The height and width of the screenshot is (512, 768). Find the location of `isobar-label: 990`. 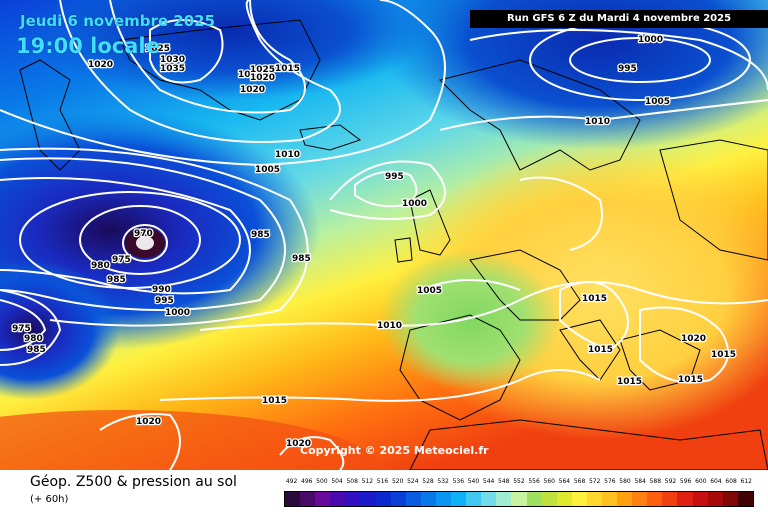

isobar-label: 990 is located at coordinates (161, 290).